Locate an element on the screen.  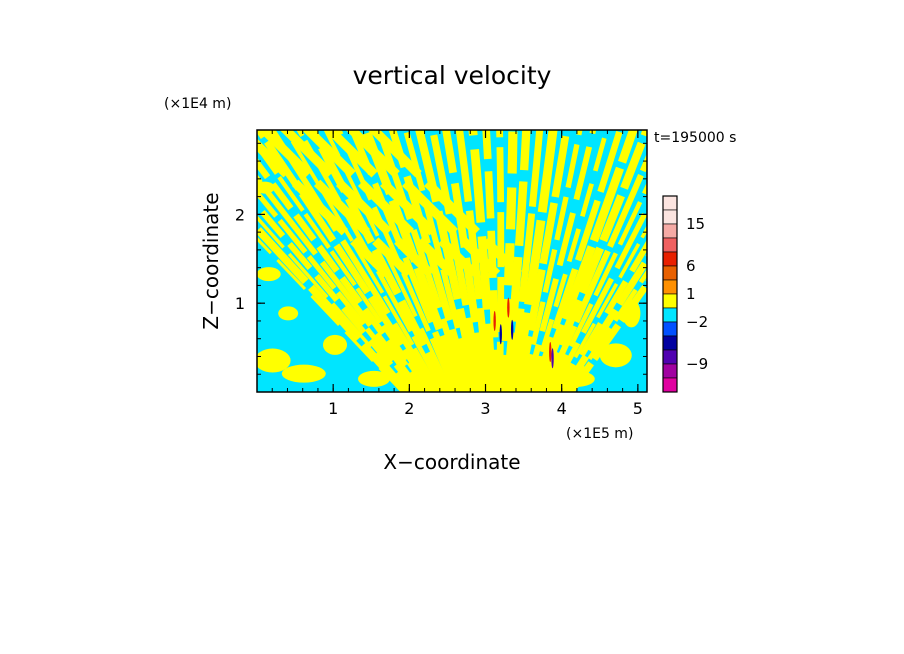
colorbar-label: −2 is located at coordinates (697, 322).